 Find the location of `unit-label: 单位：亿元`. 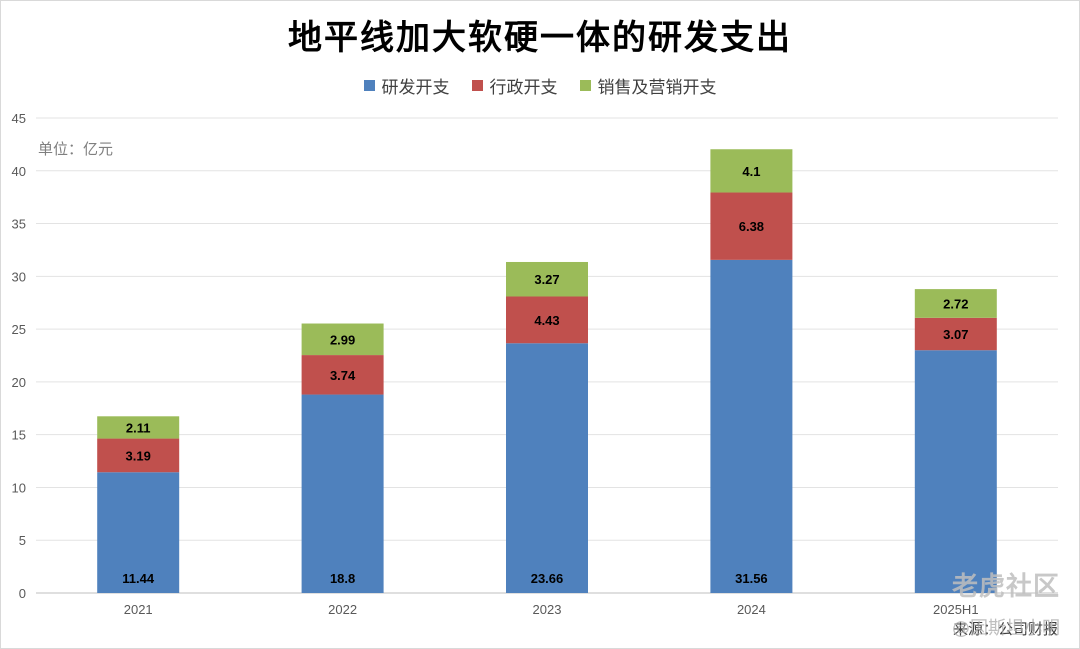

unit-label: 单位：亿元 is located at coordinates (76, 149).